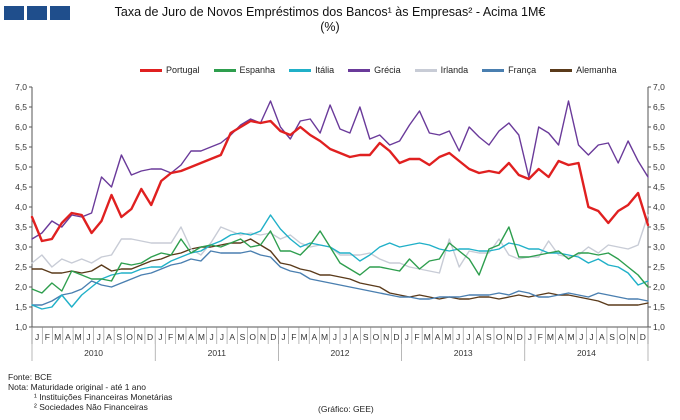 Image resolution: width=680 pixels, height=420 pixels. Describe the element at coordinates (659, 87) in the screenshot. I see `y-tick-label-right: 7,0` at that location.